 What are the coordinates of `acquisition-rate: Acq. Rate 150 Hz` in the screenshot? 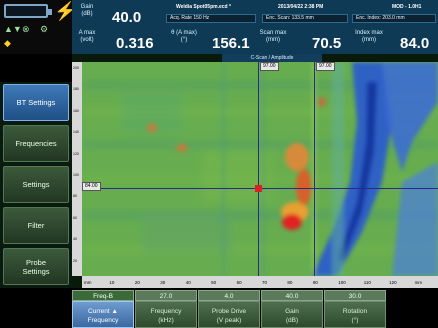 It's located at (211, 18).